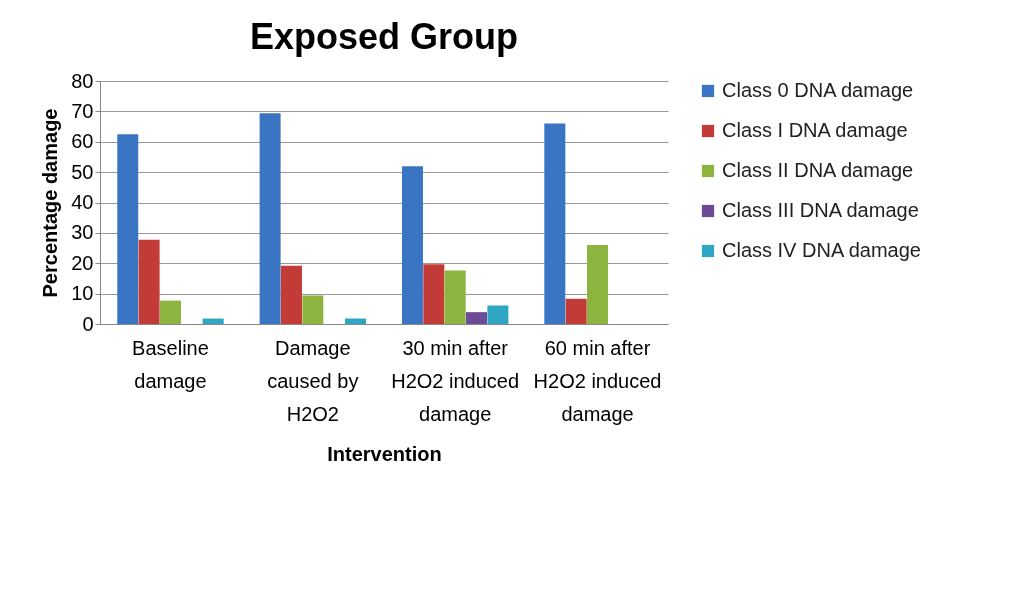  What do you see at coordinates (821, 250) in the screenshot?
I see `legend-label: Class IV DNA damage` at bounding box center [821, 250].